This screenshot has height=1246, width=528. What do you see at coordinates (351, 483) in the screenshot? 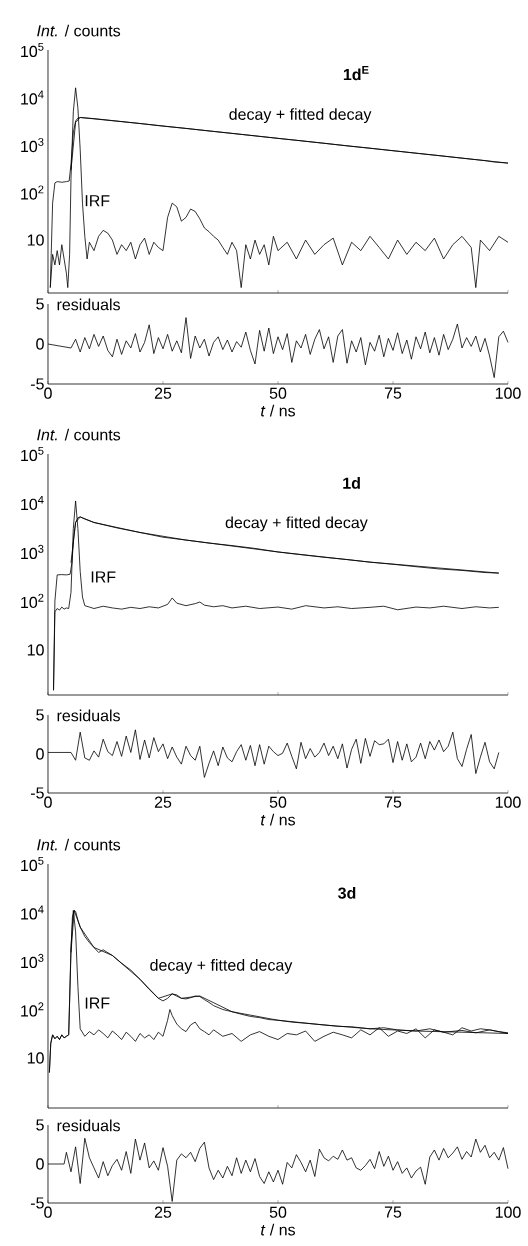
I see `text: 1d` at bounding box center [351, 483].